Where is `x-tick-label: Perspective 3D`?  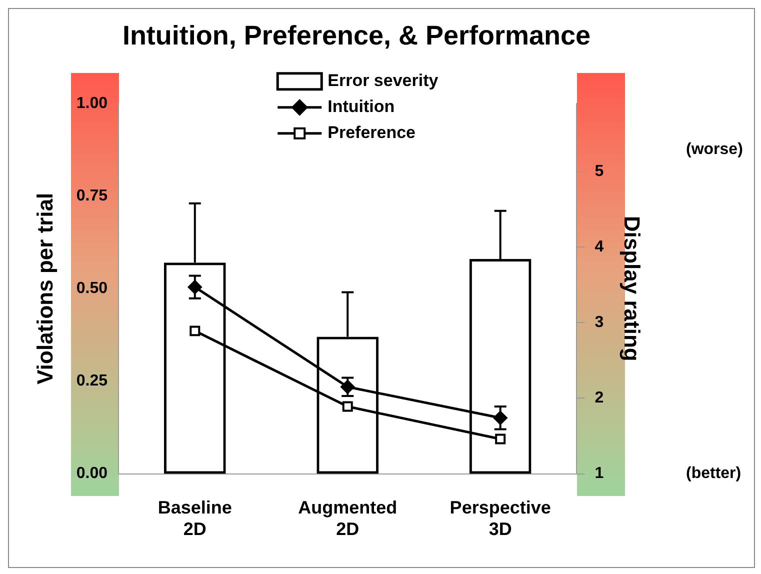 x-tick-label: Perspective 3D is located at coordinates (500, 519).